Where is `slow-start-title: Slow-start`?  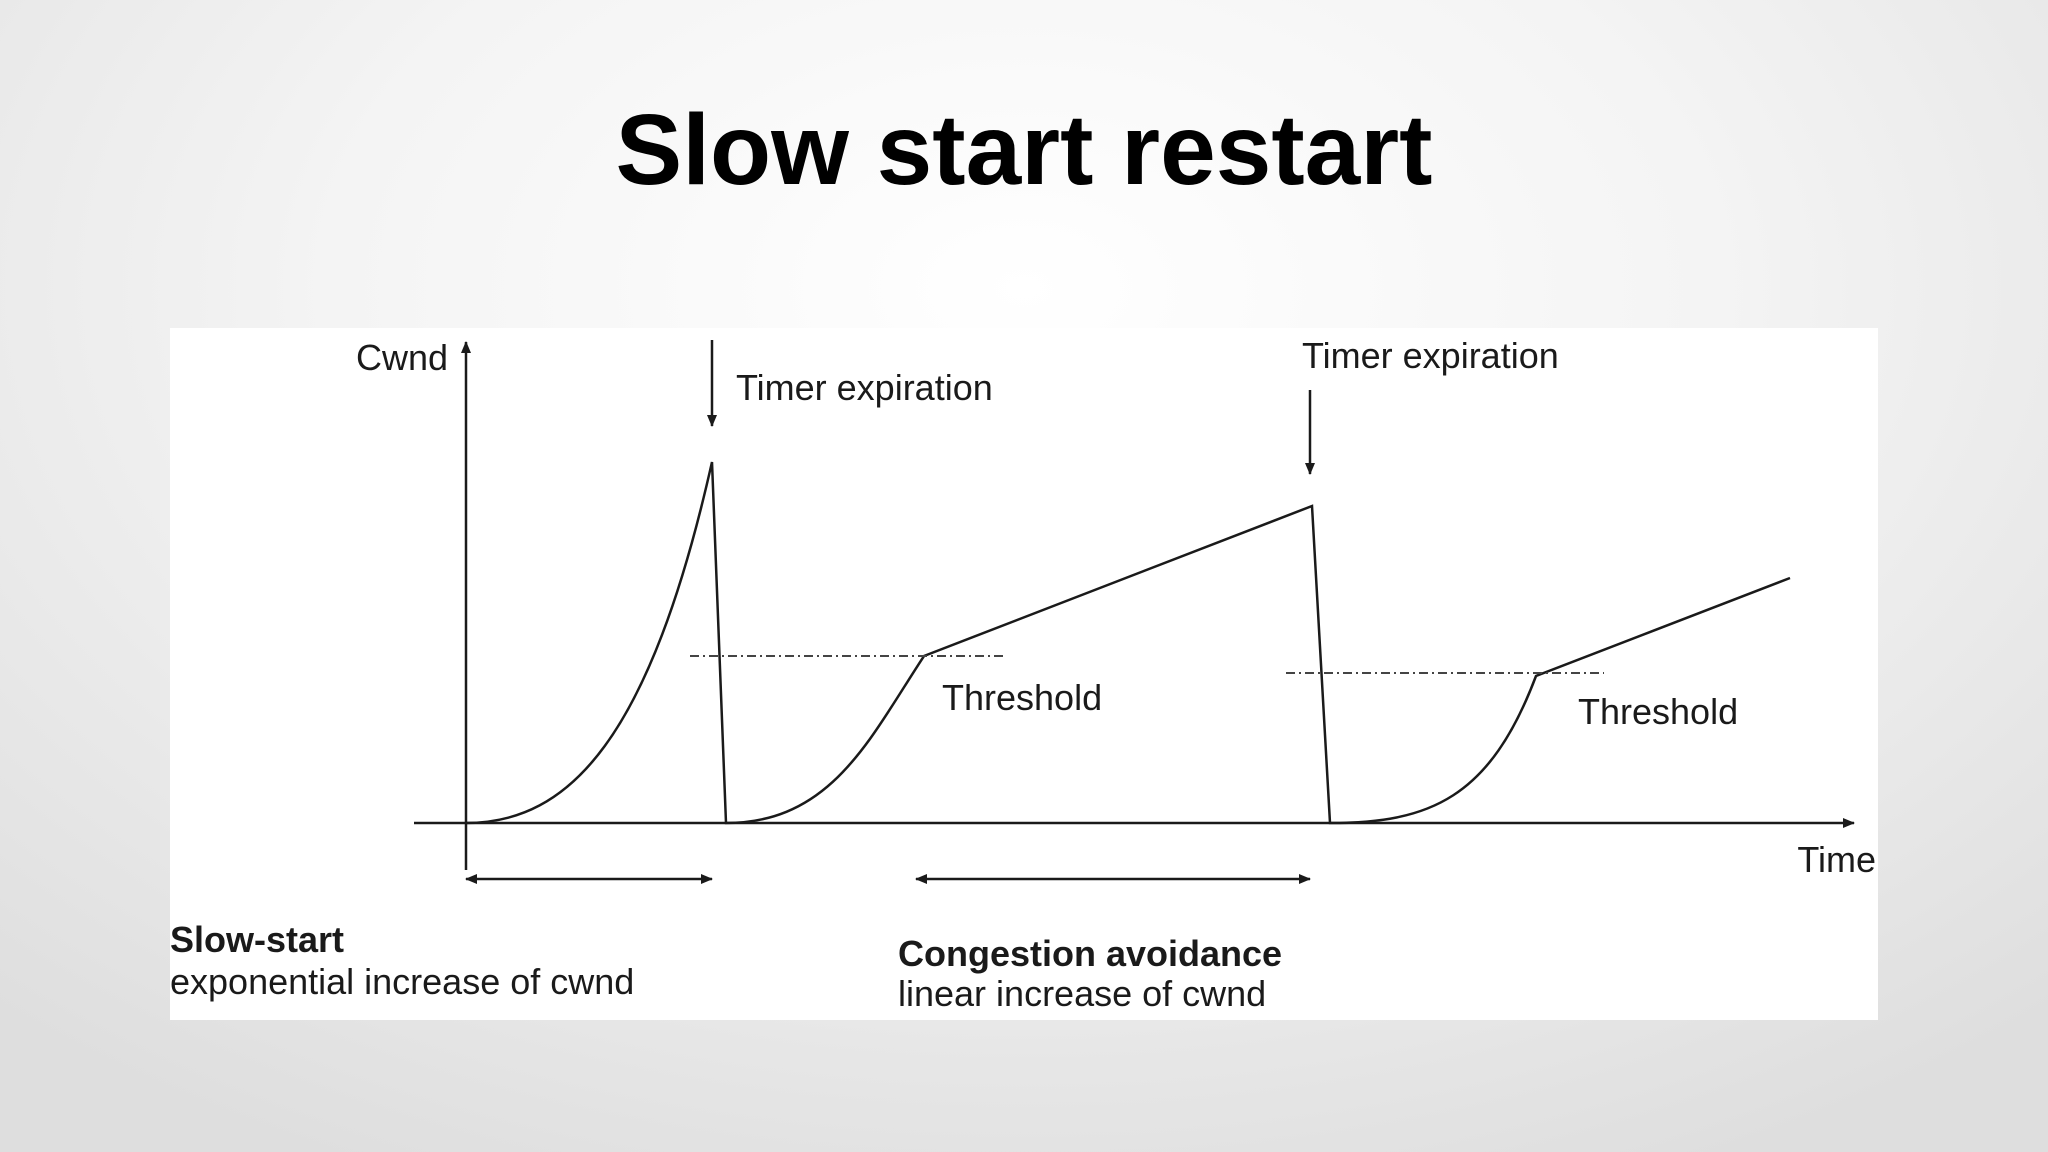 slow-start-title: Slow-start is located at coordinates (257, 939).